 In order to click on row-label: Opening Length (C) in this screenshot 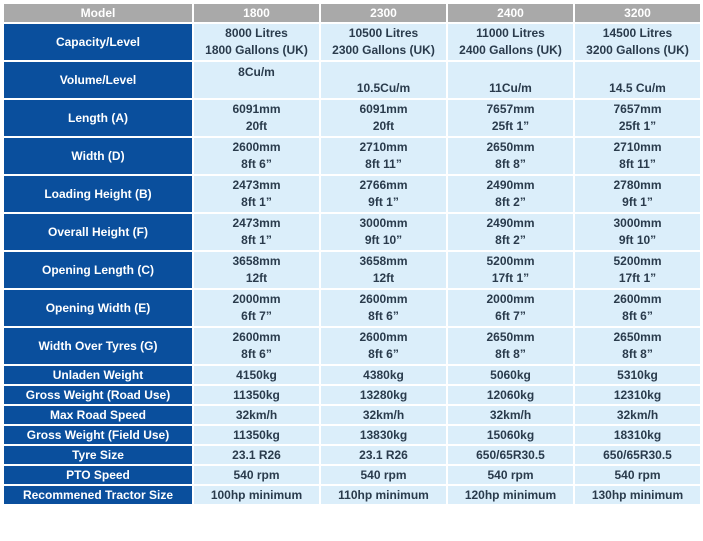, I will do `click(98, 270)`.